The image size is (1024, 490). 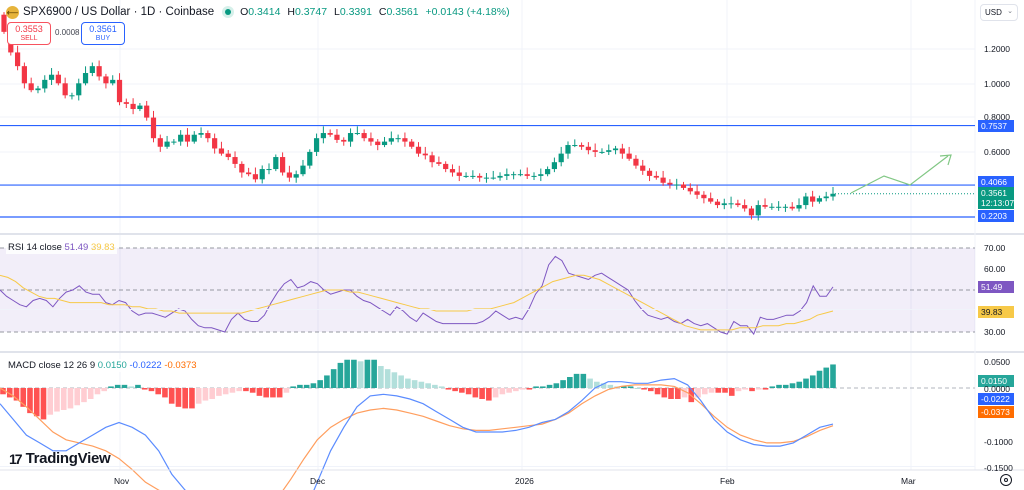 What do you see at coordinates (996, 216) in the screenshot?
I see `level-tag-0220: 0.2203` at bounding box center [996, 216].